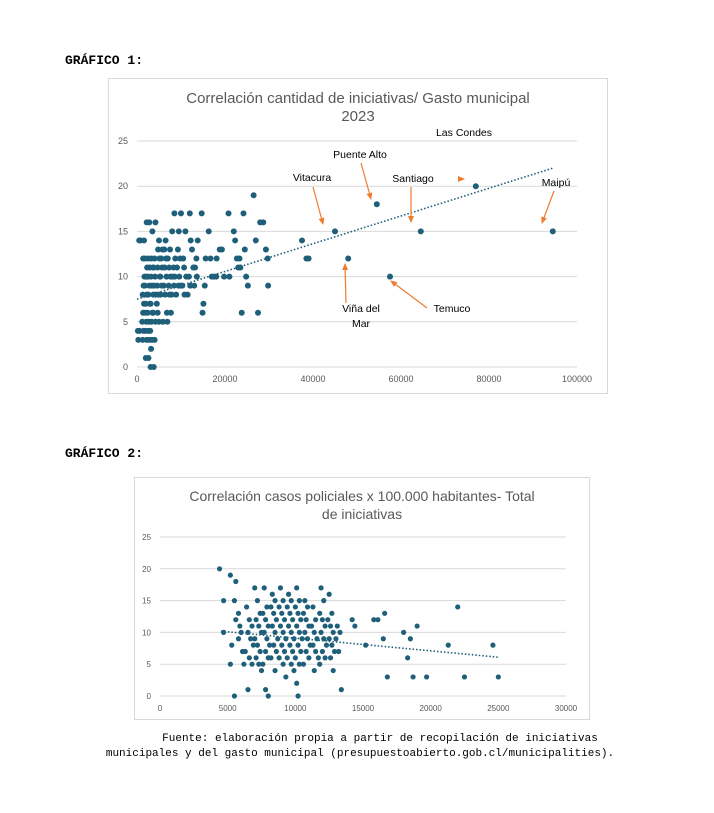 Image resolution: width=714 pixels, height=813 pixels. What do you see at coordinates (361, 324) in the screenshot?
I see `annotation-label: Mar` at bounding box center [361, 324].